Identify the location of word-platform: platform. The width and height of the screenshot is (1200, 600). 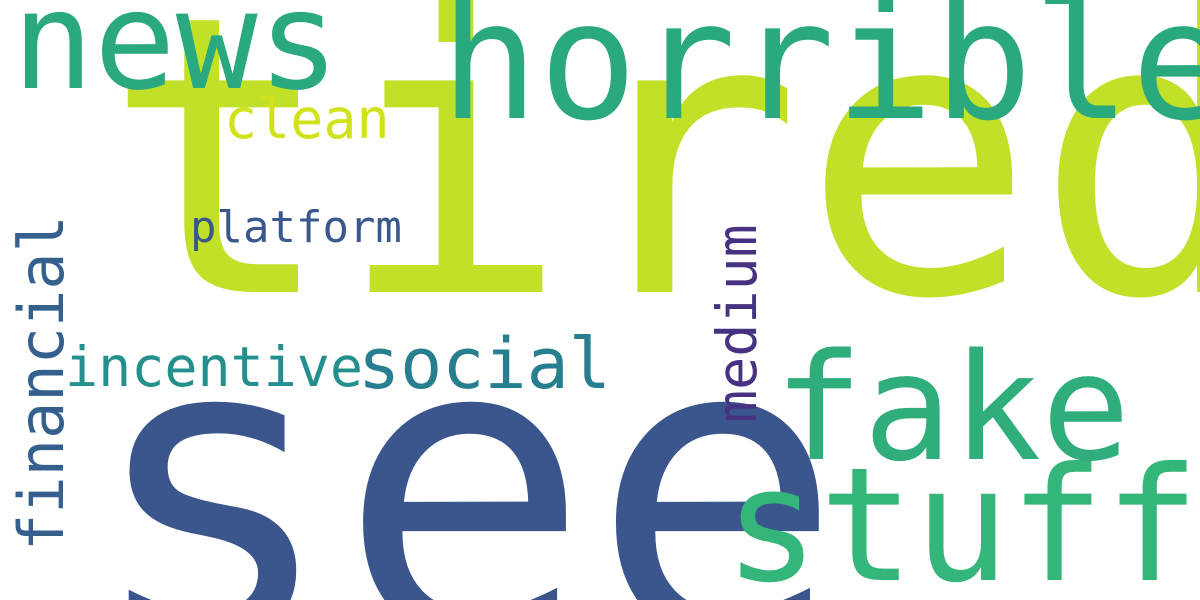
(296, 227).